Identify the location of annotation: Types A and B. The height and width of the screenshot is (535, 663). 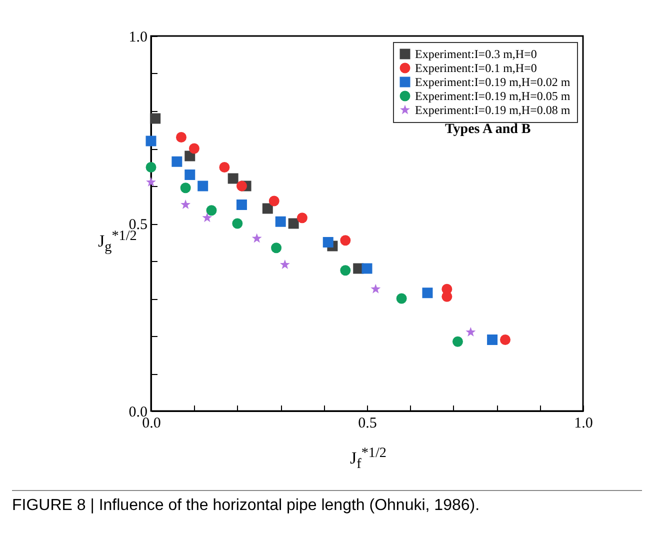
(488, 130).